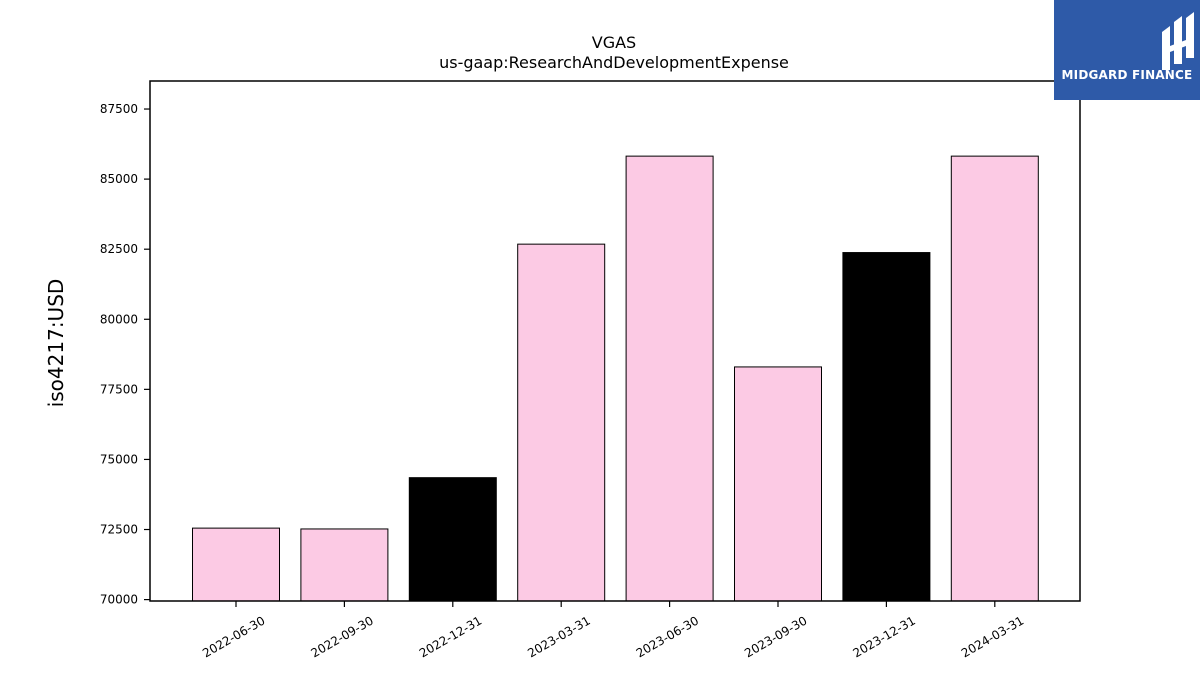  Describe the element at coordinates (119, 249) in the screenshot. I see `y-tick-label: 82500` at that location.